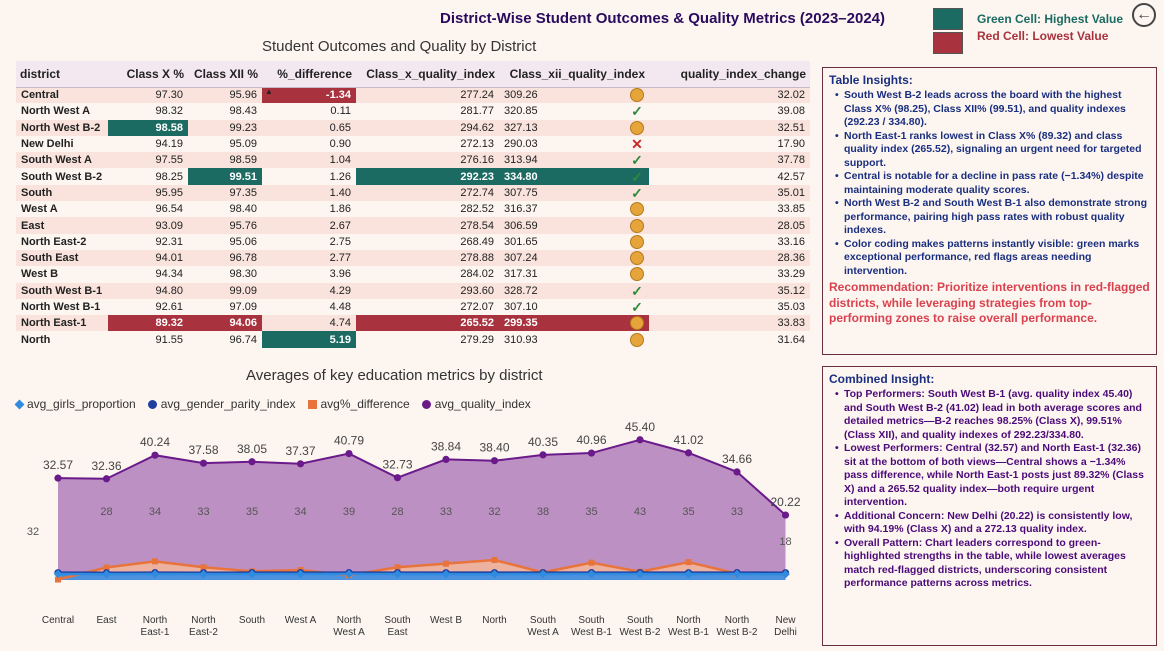  I want to click on cell-qx: 276.16, so click(427, 160).